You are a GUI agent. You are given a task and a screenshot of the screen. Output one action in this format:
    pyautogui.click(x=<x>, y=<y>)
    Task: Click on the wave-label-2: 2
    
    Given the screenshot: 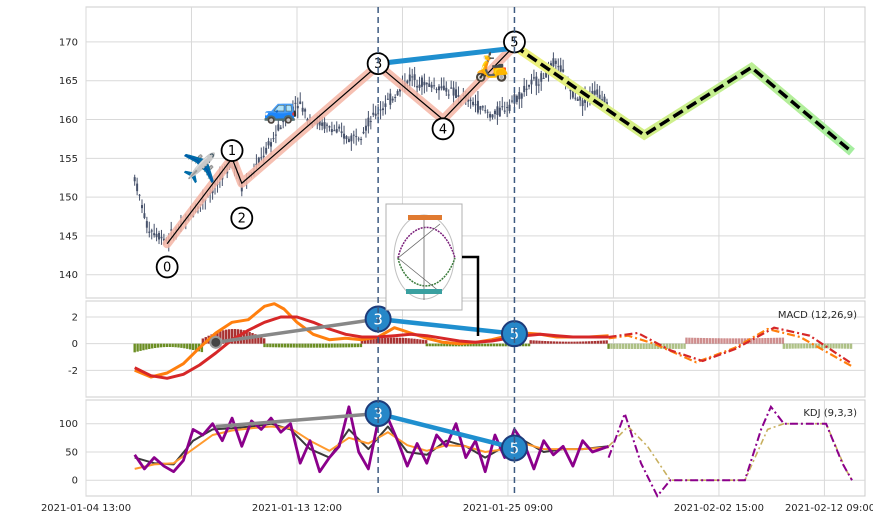 What is the action you would take?
    pyautogui.click(x=242, y=219)
    